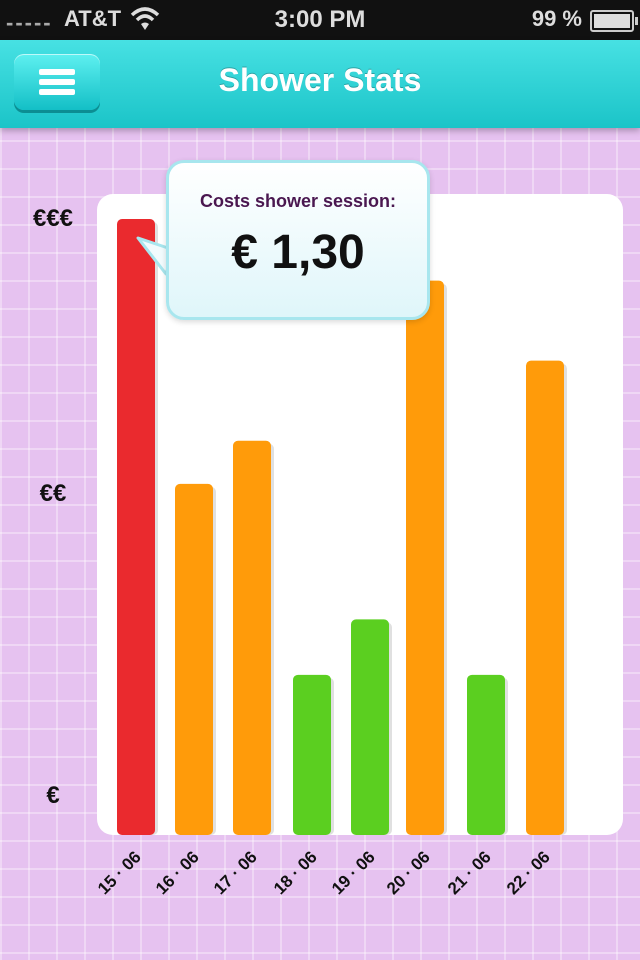  Describe the element at coordinates (53, 493) in the screenshot. I see `y-tick-label-mid: €€` at that location.